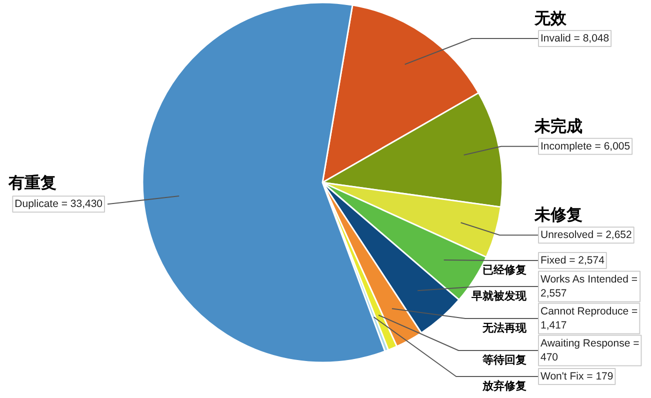 The image size is (651, 398). Describe the element at coordinates (32, 183) in the screenshot. I see `text: 有重复` at that location.